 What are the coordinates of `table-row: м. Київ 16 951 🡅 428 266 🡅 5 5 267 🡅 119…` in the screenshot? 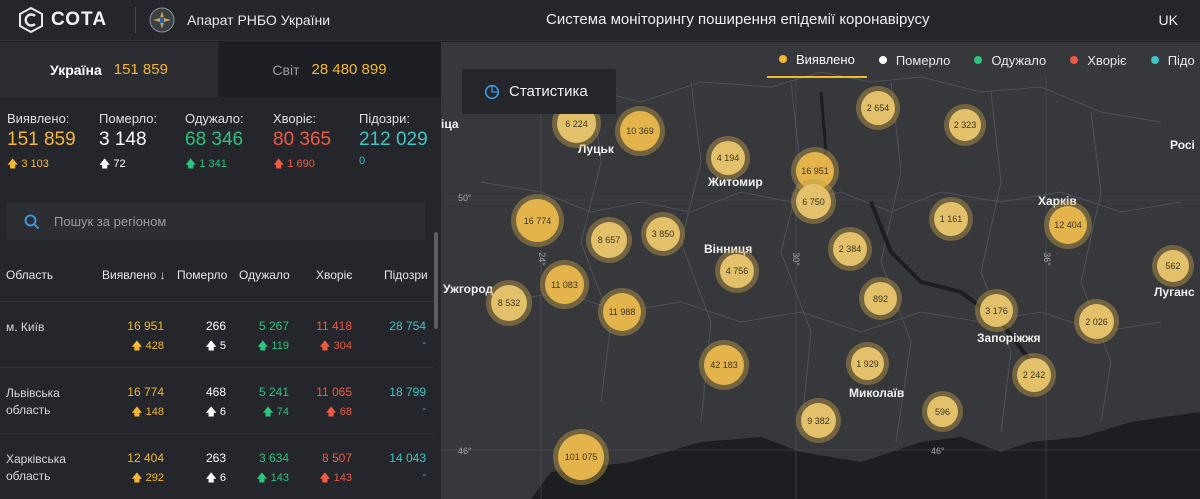 It's located at (216, 334).